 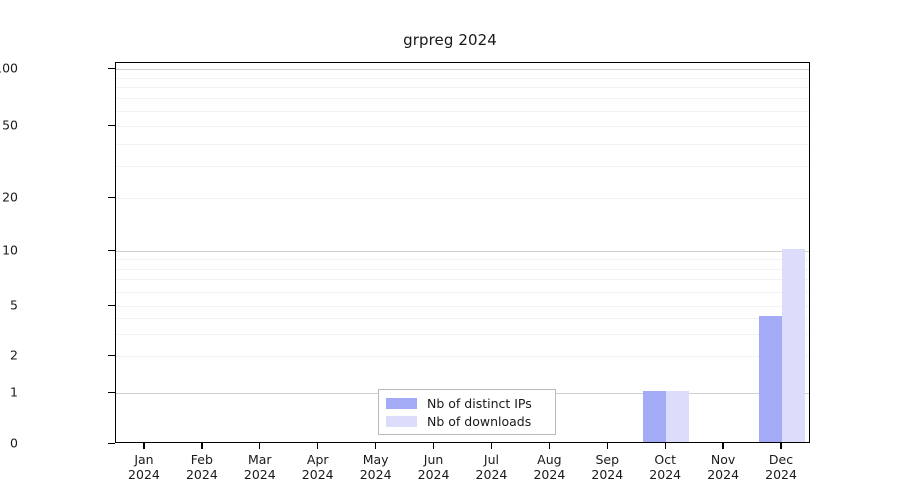 What do you see at coordinates (10, 197) in the screenshot?
I see `y-axis-tick-label: 20` at bounding box center [10, 197].